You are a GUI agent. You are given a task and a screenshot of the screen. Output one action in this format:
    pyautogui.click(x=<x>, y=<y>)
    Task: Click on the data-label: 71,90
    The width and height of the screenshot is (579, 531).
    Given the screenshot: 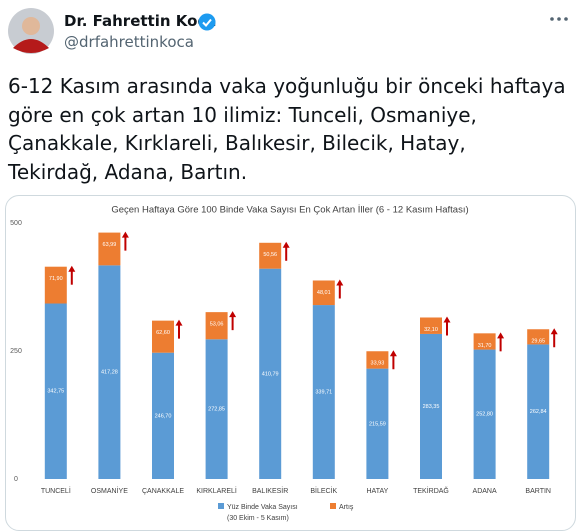 What is the action you would take?
    pyautogui.click(x=56, y=279)
    